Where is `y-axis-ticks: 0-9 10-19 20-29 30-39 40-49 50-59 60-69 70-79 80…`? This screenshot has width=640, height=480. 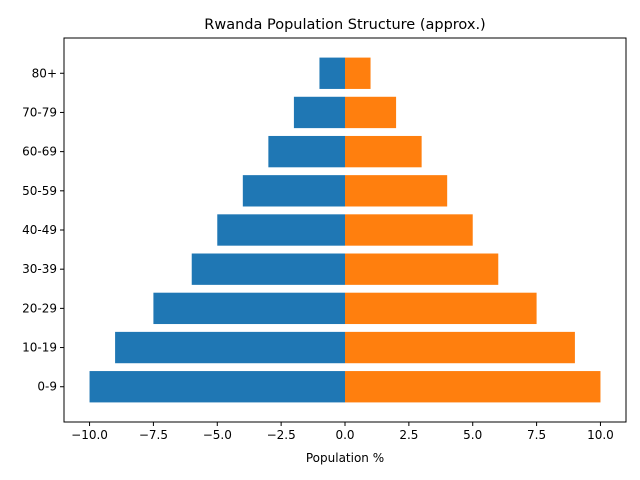 y-axis-ticks: 0-9 10-19 20-29 30-39 40-49 50-59 60-69 70-79 80… is located at coordinates (43, 230).